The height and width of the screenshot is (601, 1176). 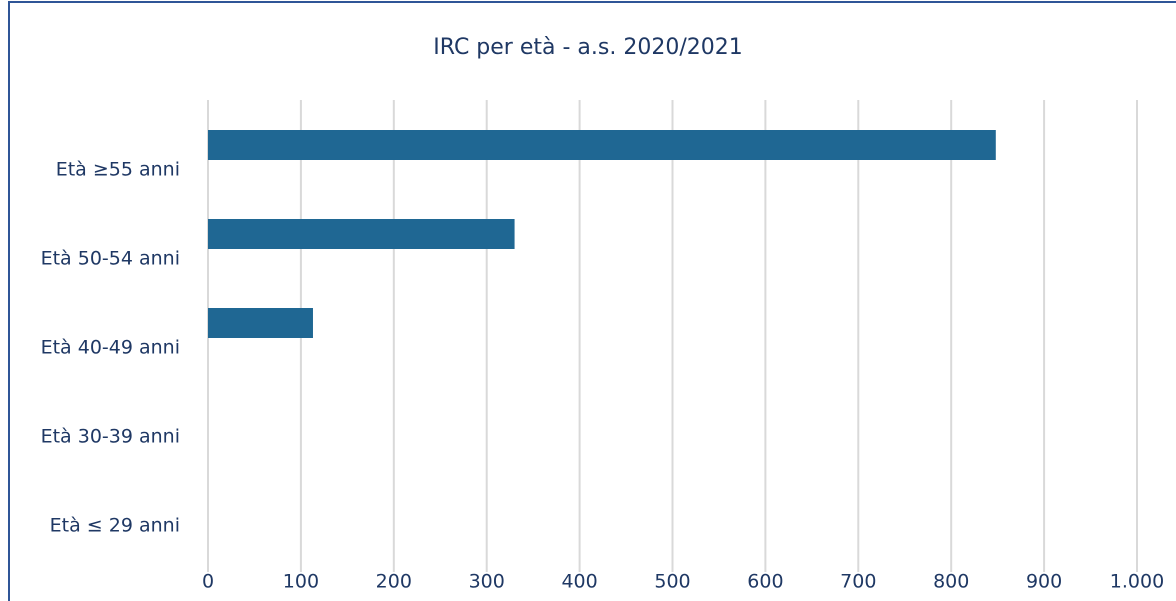 I want to click on x-tick-label: 300, so click(x=487, y=582).